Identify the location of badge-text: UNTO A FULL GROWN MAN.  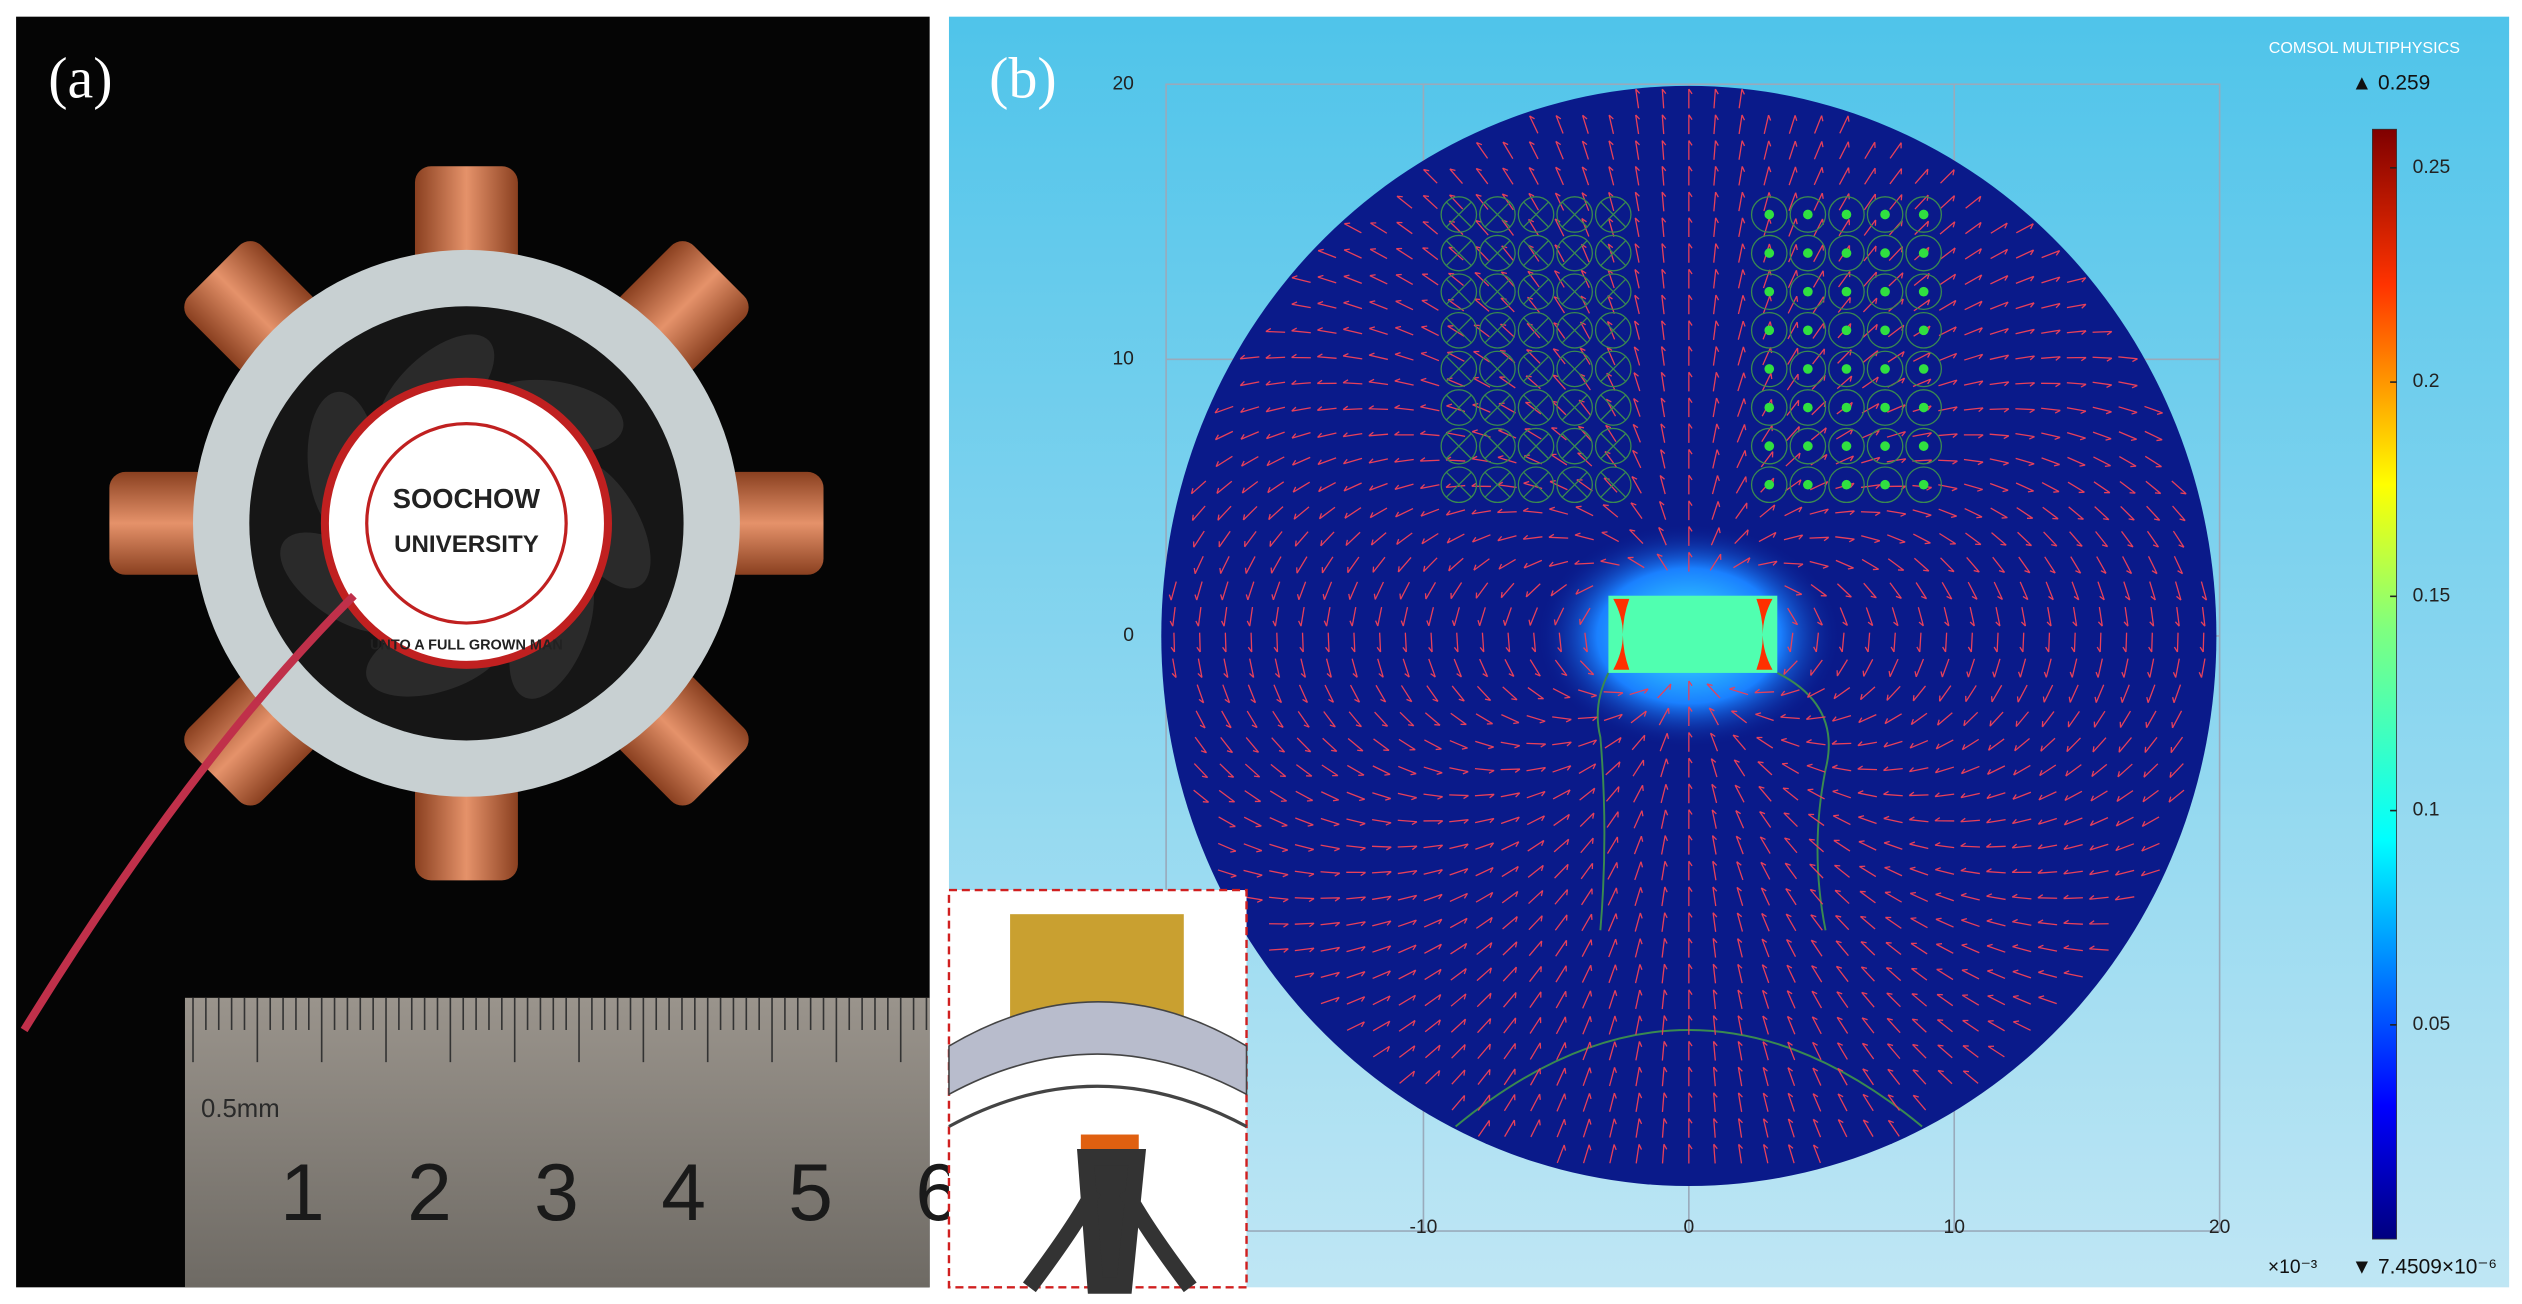
(466, 645).